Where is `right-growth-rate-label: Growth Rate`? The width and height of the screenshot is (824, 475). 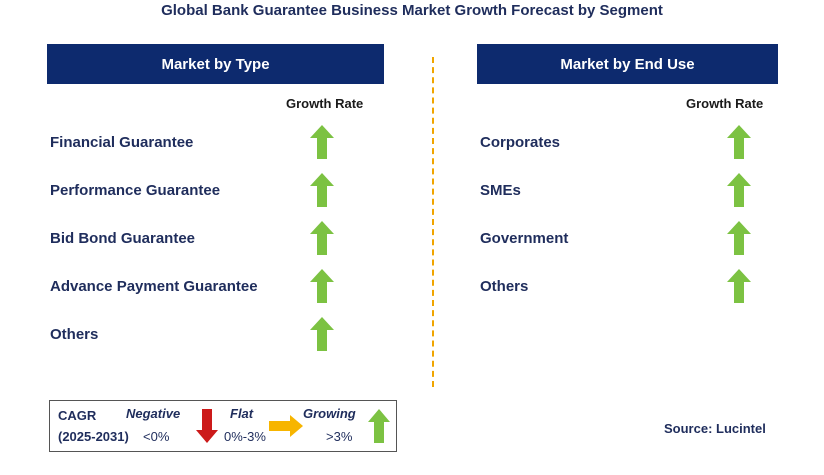
right-growth-rate-label: Growth Rate is located at coordinates (725, 103).